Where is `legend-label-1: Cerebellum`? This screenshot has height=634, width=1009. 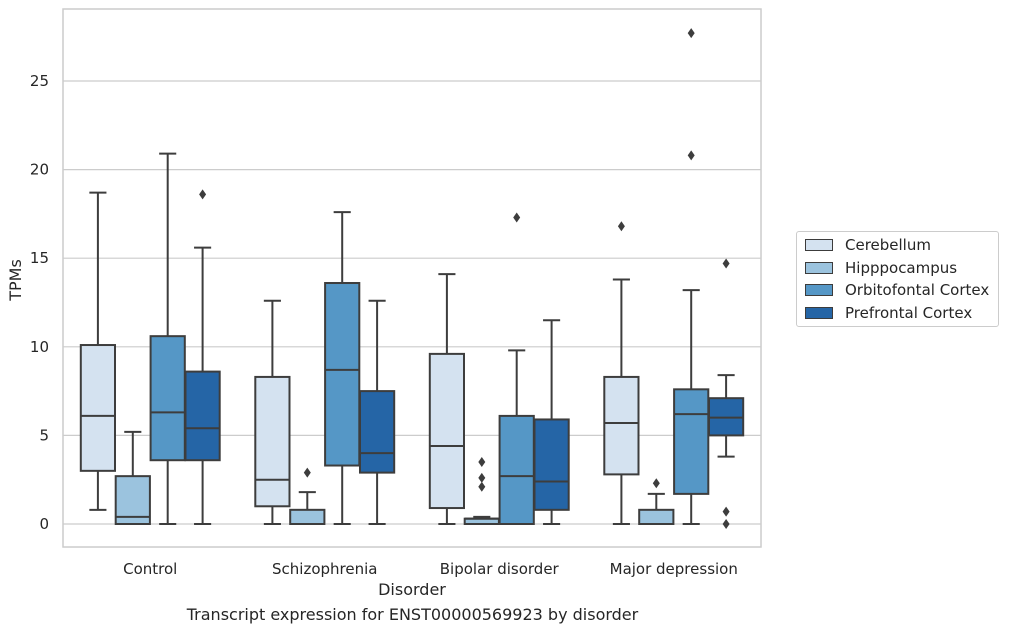
legend-label-1: Cerebellum is located at coordinates (888, 245).